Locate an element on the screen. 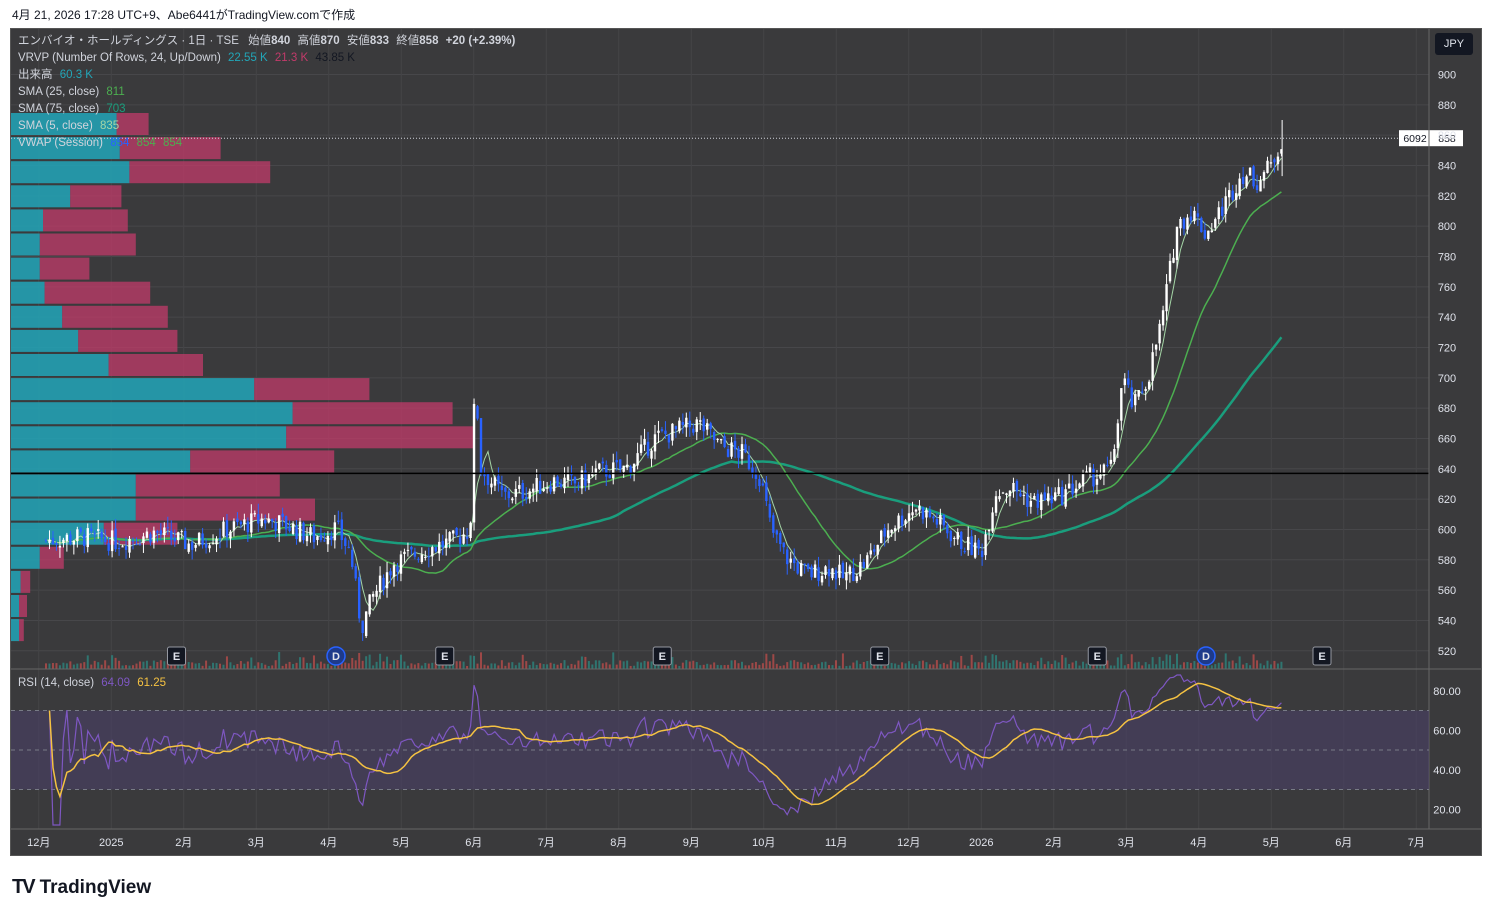 The height and width of the screenshot is (917, 1492). time-tick: 10月 is located at coordinates (763, 843).